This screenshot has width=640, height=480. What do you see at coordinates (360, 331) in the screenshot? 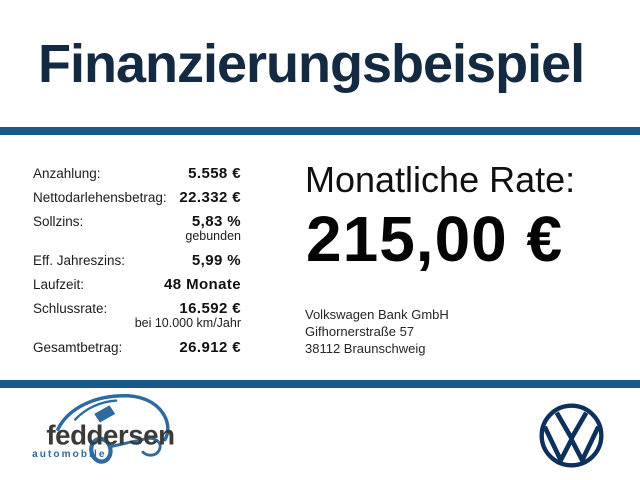
I see `bank-street: Gifhornerstraße 57` at bounding box center [360, 331].